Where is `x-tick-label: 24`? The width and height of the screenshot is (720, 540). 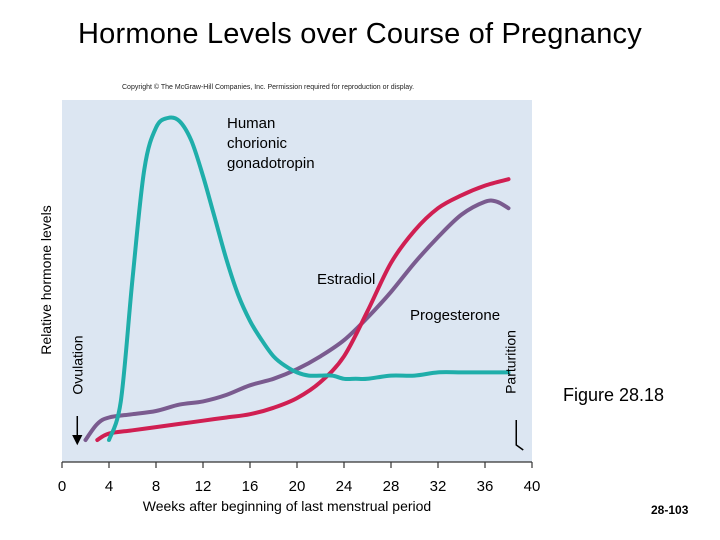 x-tick-label: 24 is located at coordinates (344, 486).